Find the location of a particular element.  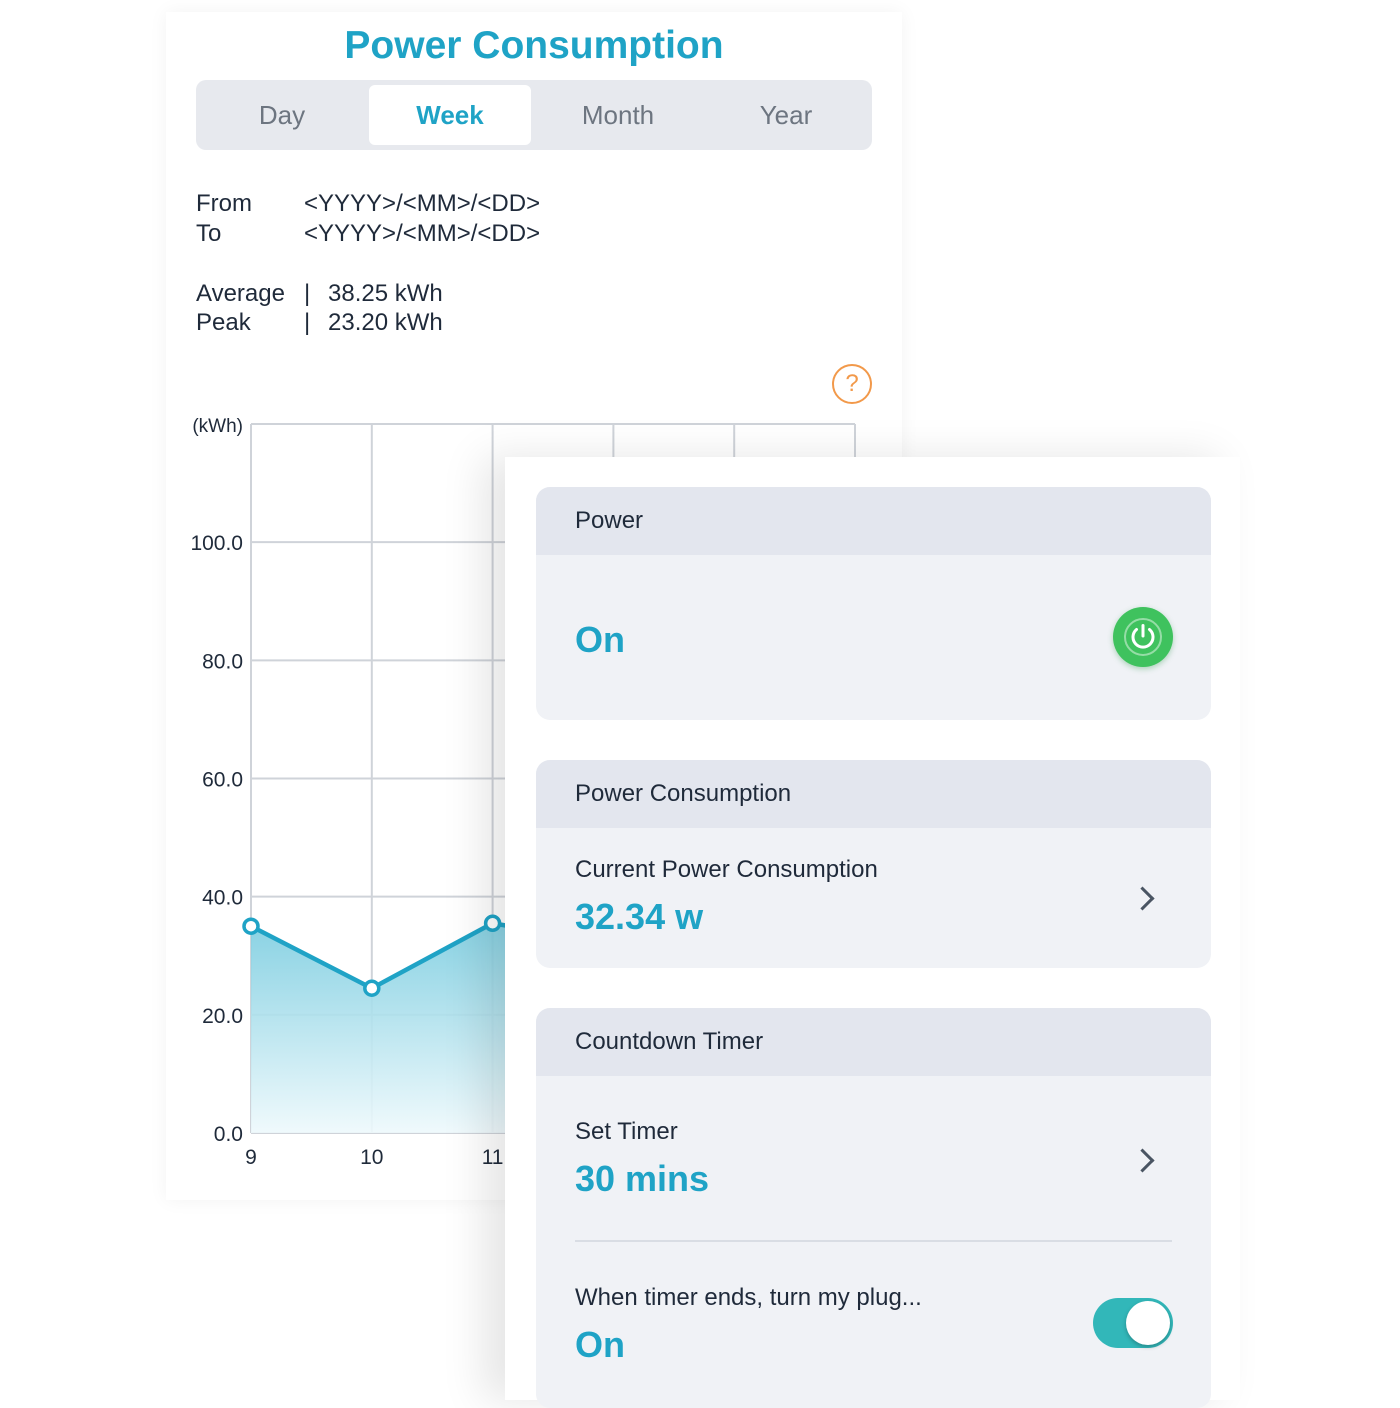

from-date: <YYYY>/<MM>/<DD> is located at coordinates (422, 203).